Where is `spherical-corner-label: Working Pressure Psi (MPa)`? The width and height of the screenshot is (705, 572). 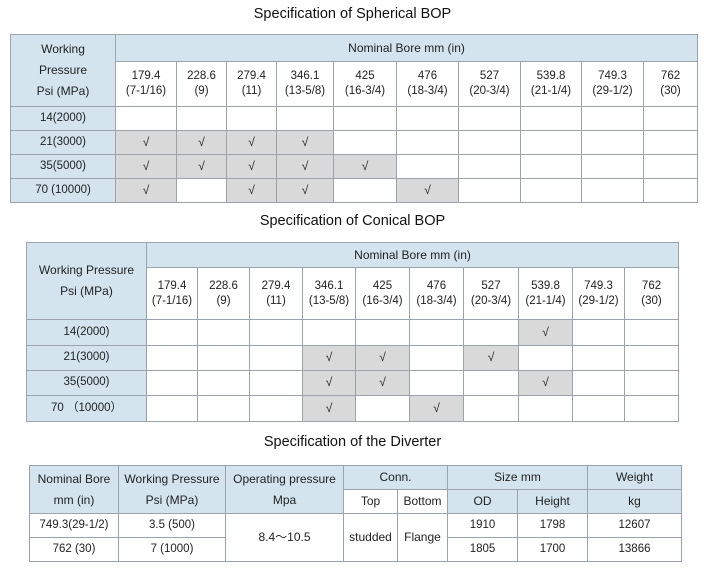 spherical-corner-label: Working Pressure Psi (MPa) is located at coordinates (63, 70).